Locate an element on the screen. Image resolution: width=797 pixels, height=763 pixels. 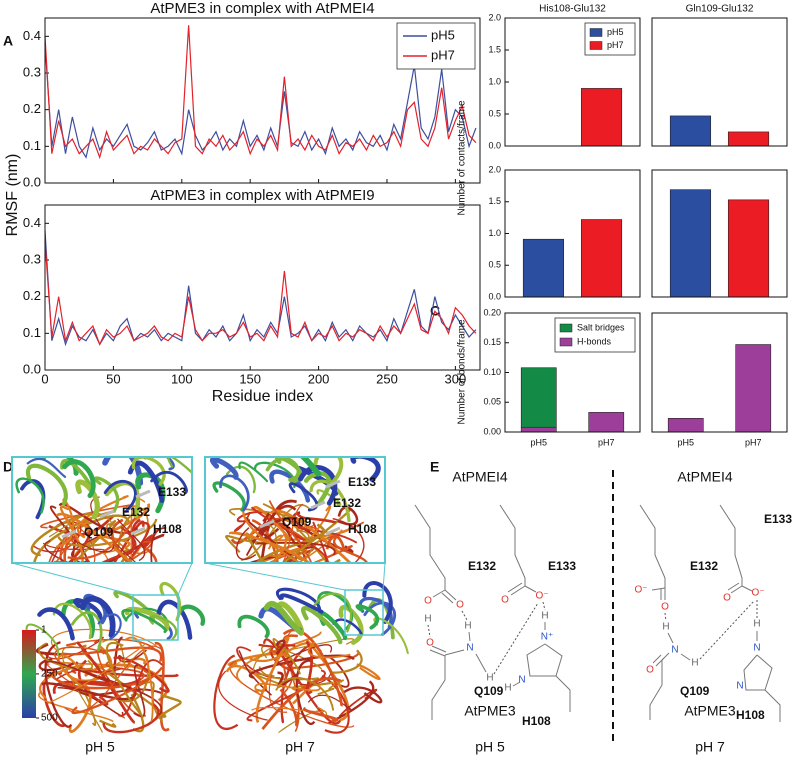
colorbar is located at coordinates (29, 674).